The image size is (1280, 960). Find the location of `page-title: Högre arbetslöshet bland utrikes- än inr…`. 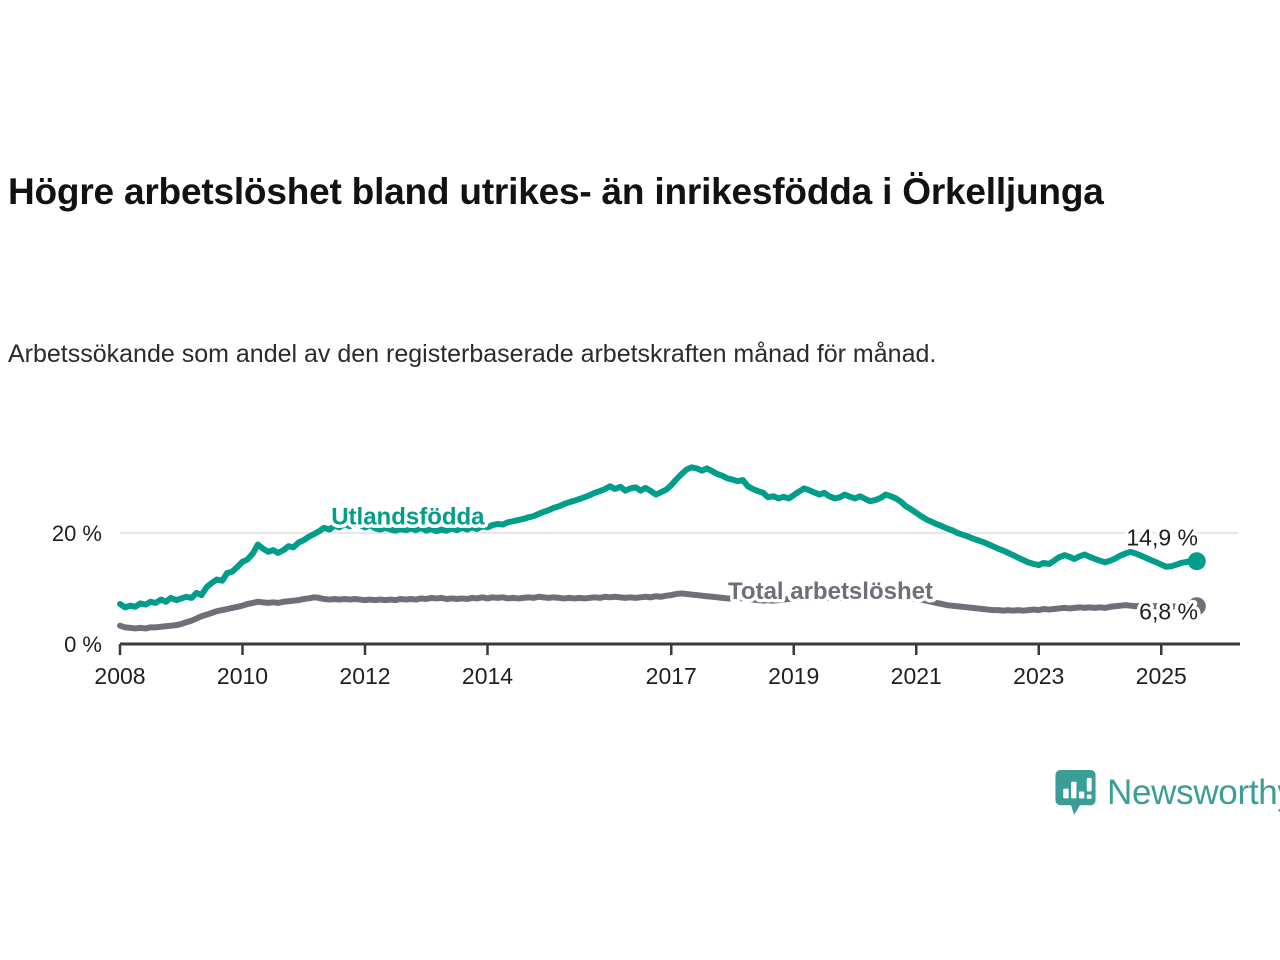

page-title: Högre arbetslöshet bland utrikes- än inr… is located at coordinates (556, 191).